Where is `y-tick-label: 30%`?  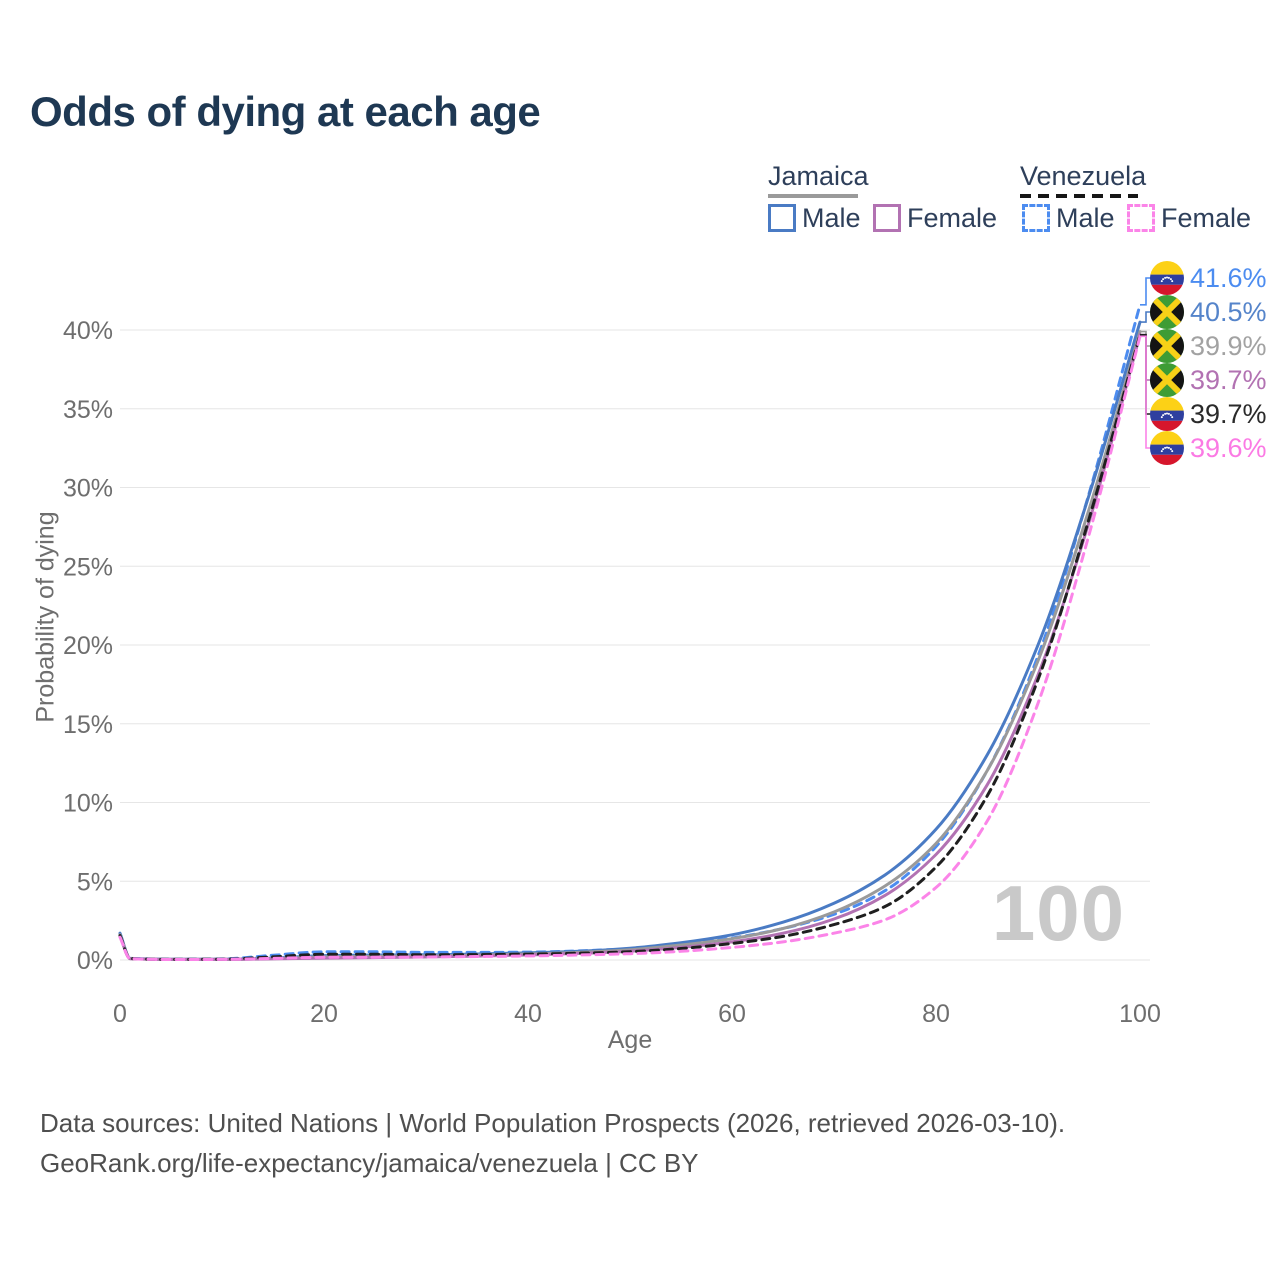 y-tick-label: 30% is located at coordinates (88, 489).